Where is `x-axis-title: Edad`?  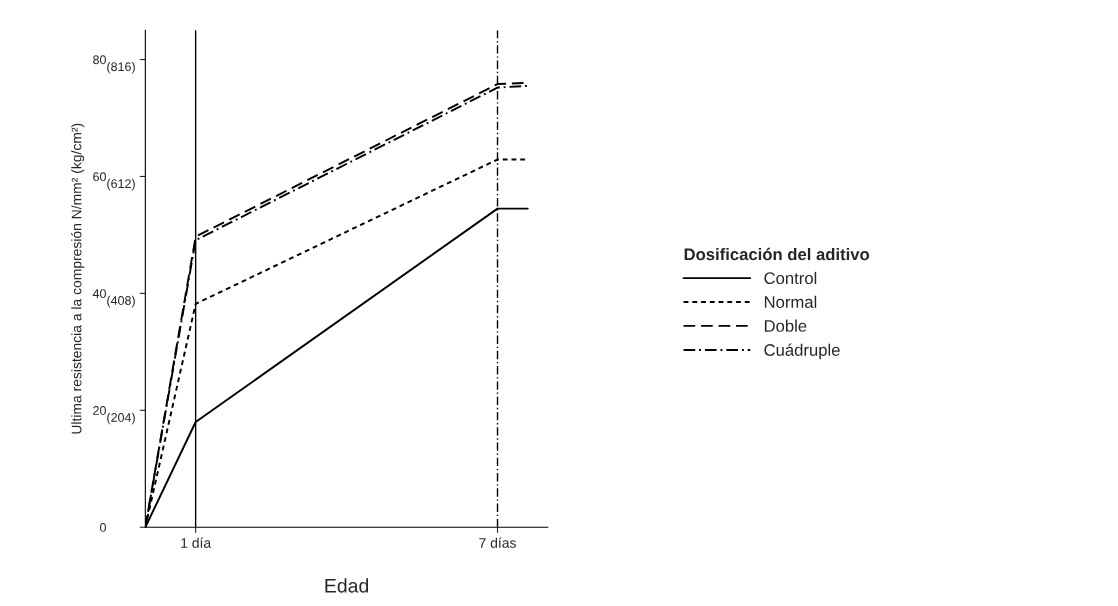 x-axis-title: Edad is located at coordinates (347, 585).